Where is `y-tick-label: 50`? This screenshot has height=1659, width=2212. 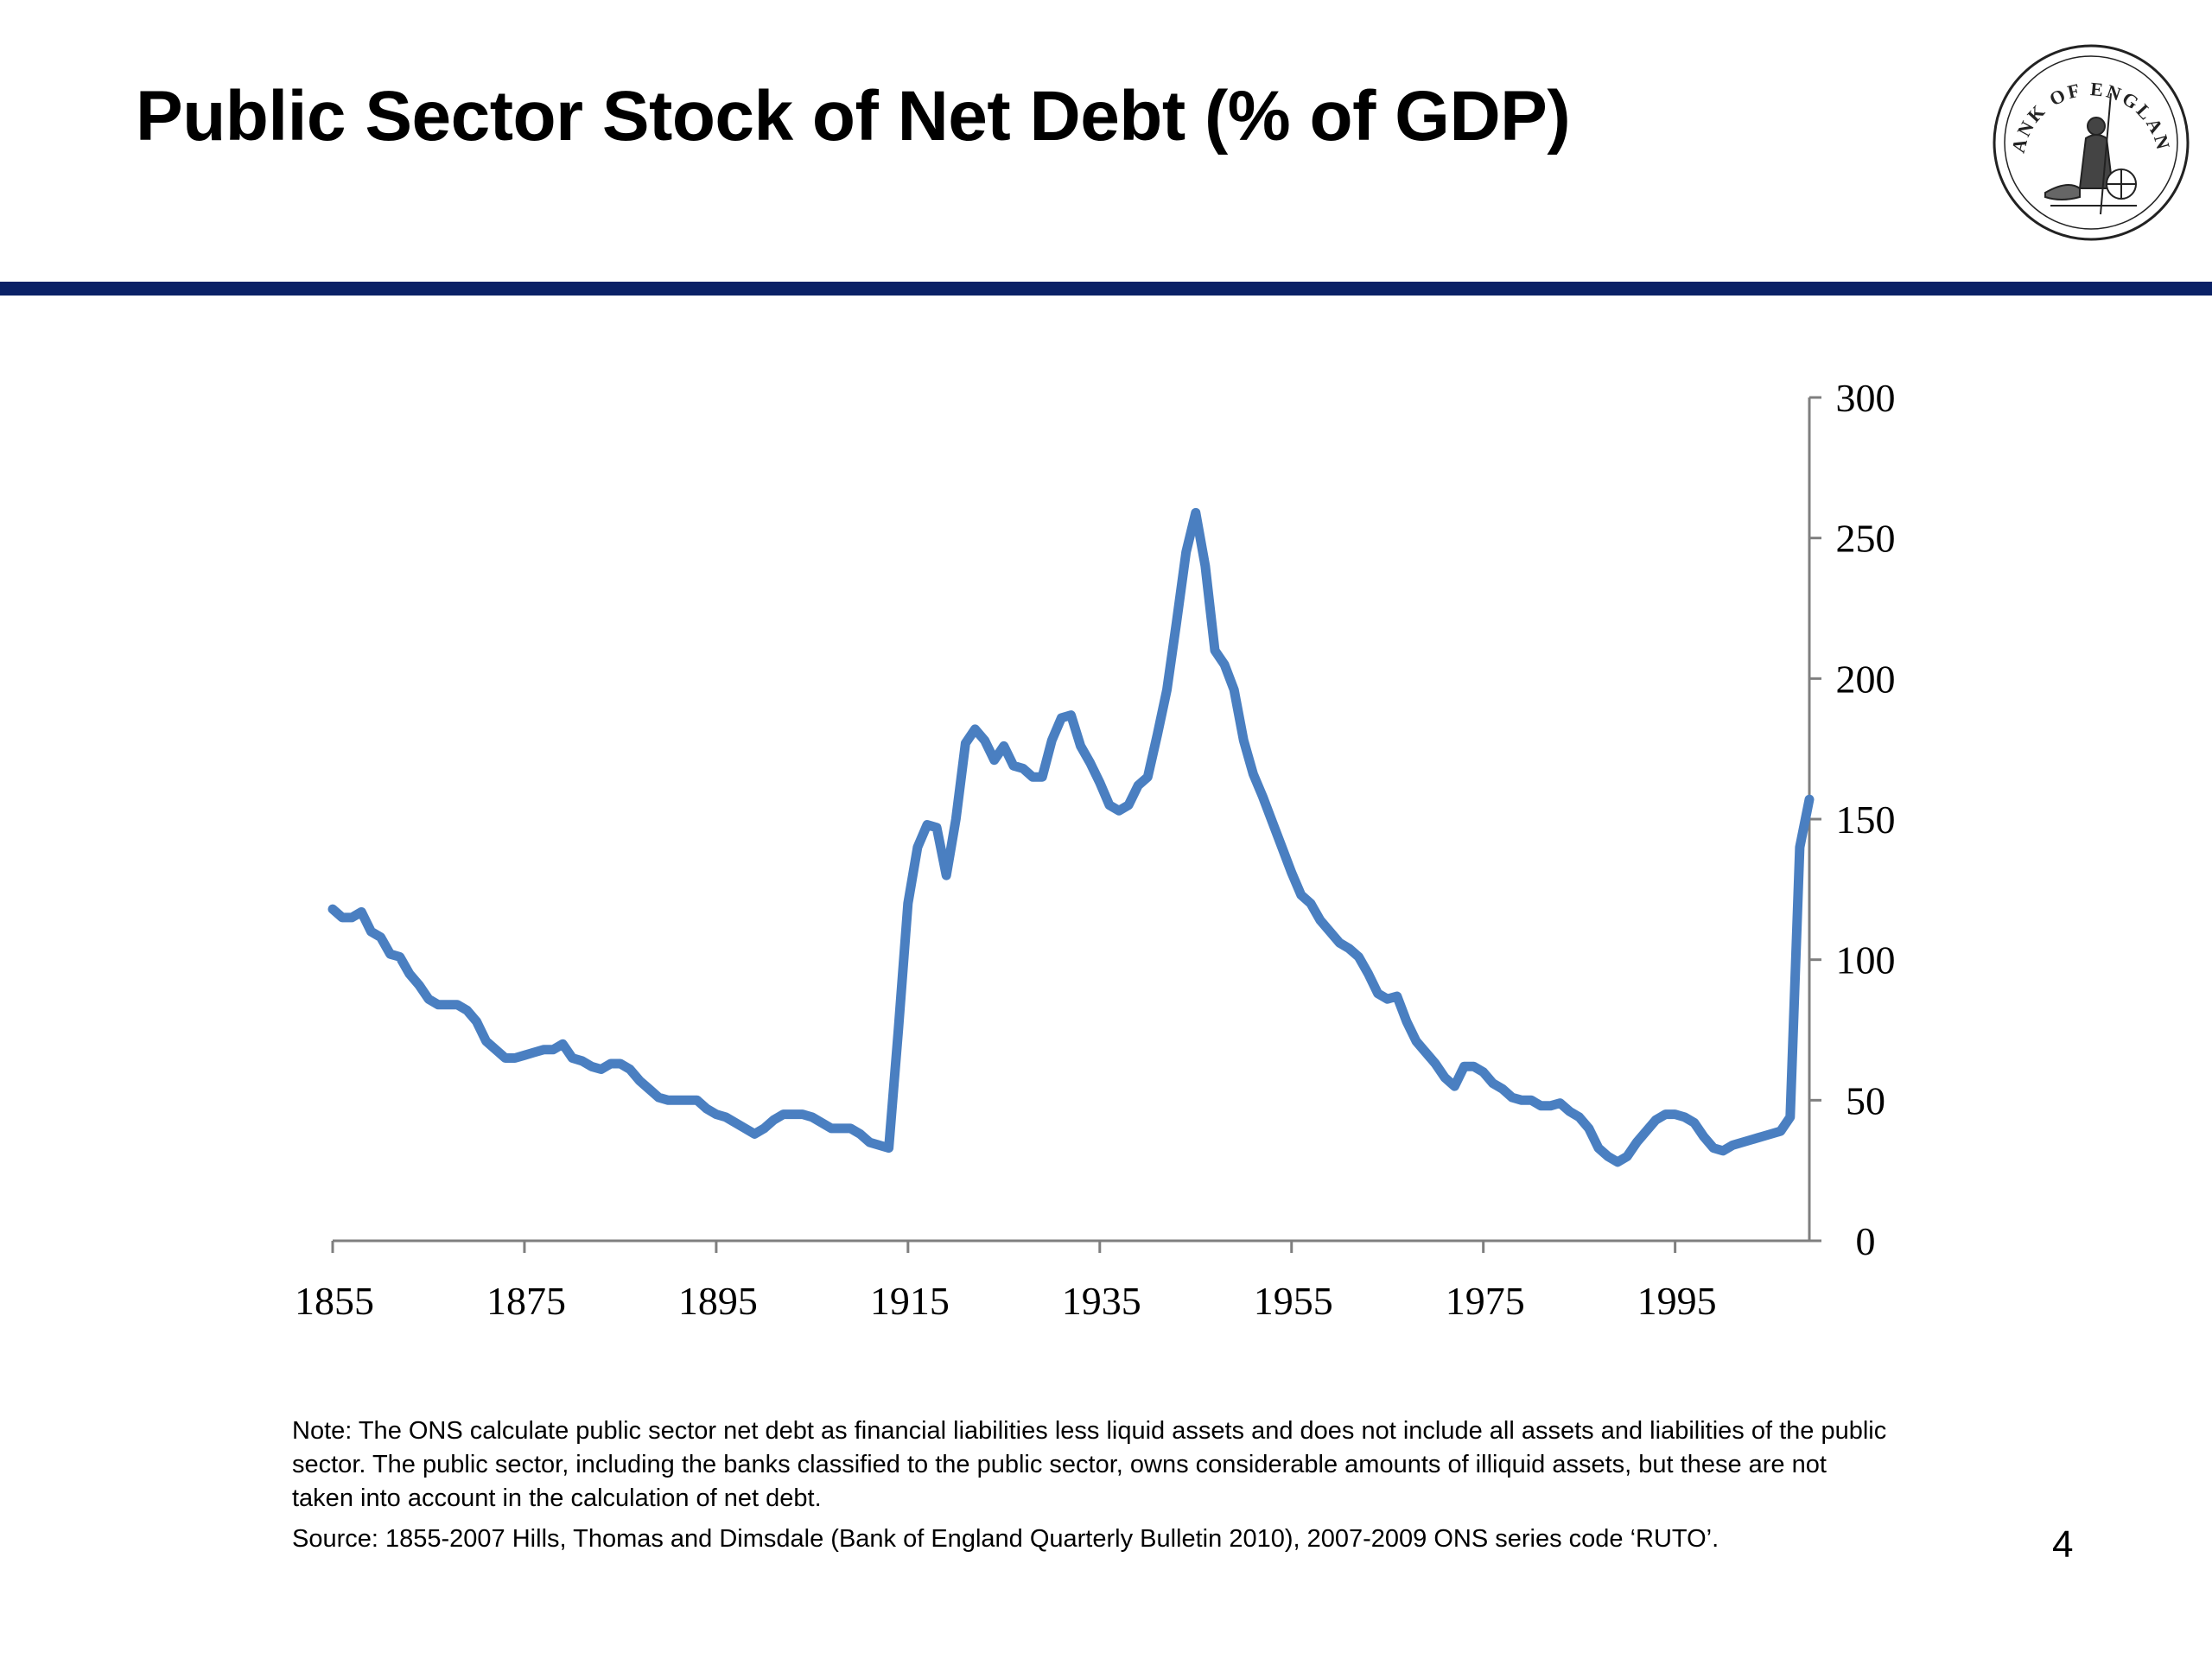
y-tick-label: 50 is located at coordinates (1865, 1100).